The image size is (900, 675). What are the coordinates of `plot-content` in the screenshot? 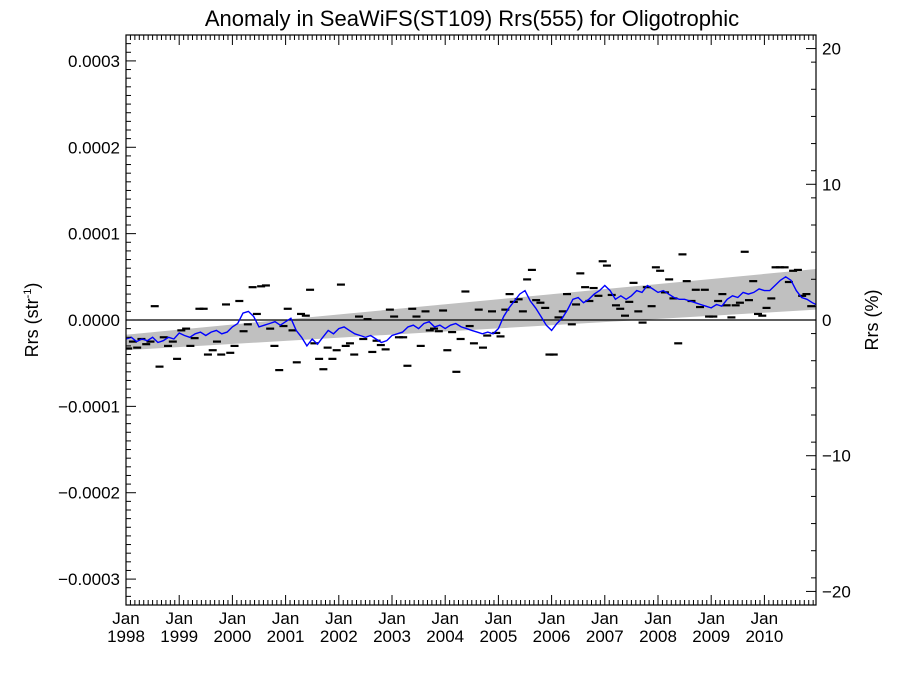 It's located at (471, 311).